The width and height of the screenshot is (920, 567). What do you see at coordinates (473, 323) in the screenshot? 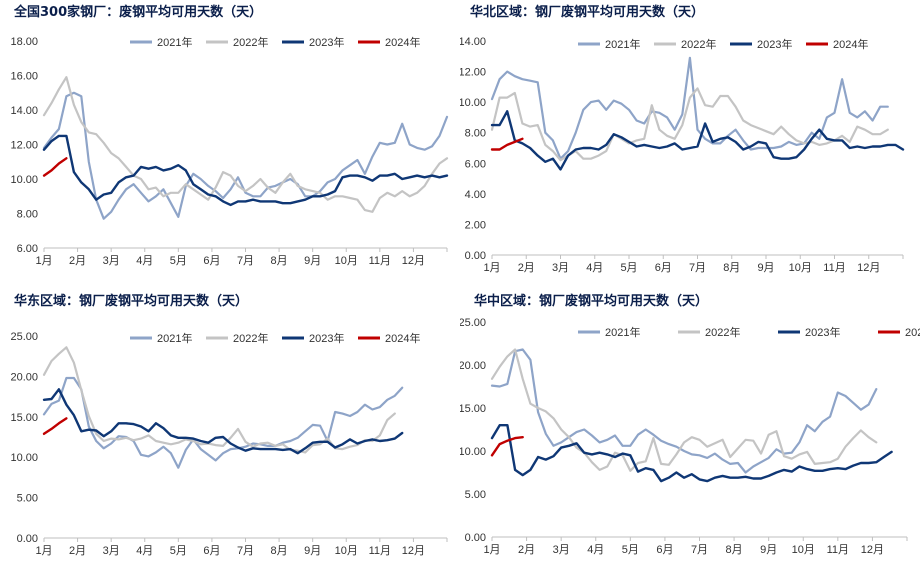
I see `y-tick-label: 25.00` at bounding box center [473, 323].